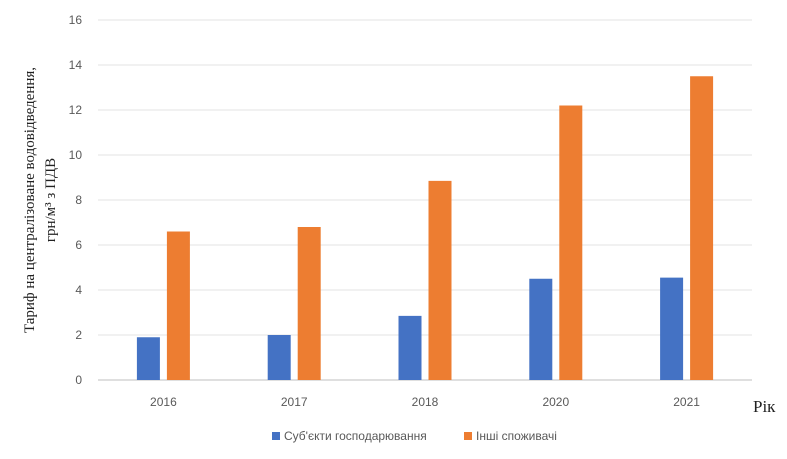  I want to click on bar-subjects-2018, so click(410, 347).